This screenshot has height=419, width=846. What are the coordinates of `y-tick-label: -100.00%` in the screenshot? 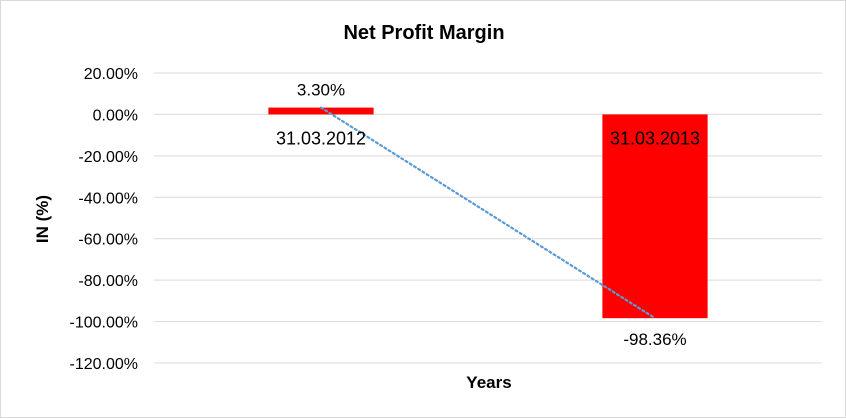 It's located at (104, 323).